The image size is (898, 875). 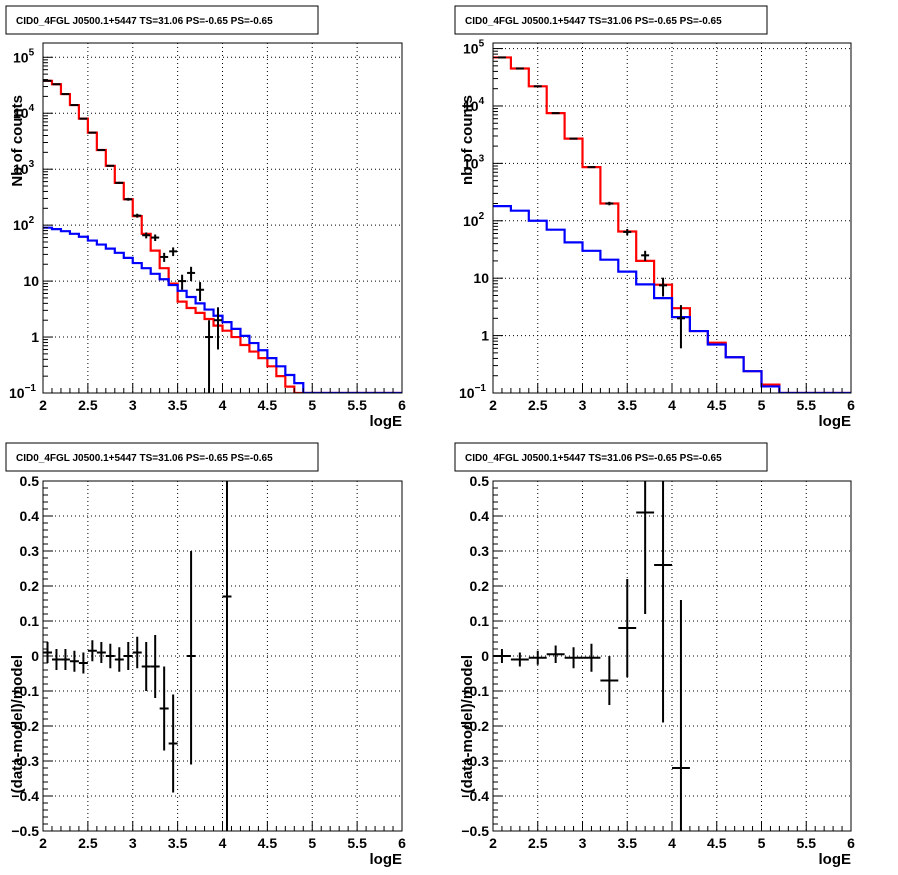 What do you see at coordinates (25, 831) in the screenshot?
I see `y-tick-label: −0.5` at bounding box center [25, 831].